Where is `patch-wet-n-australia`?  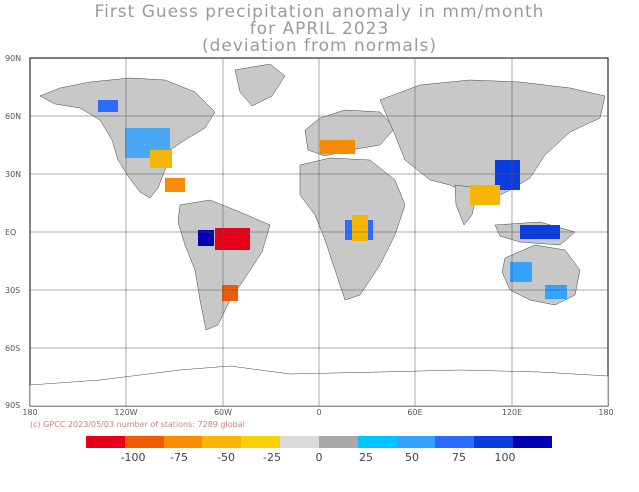 patch-wet-n-australia is located at coordinates (521, 272).